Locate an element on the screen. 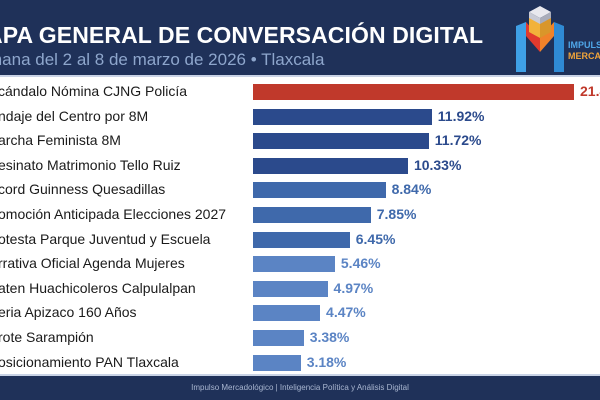  category-label: eria Apizaco 160 Años is located at coordinates (68, 312).